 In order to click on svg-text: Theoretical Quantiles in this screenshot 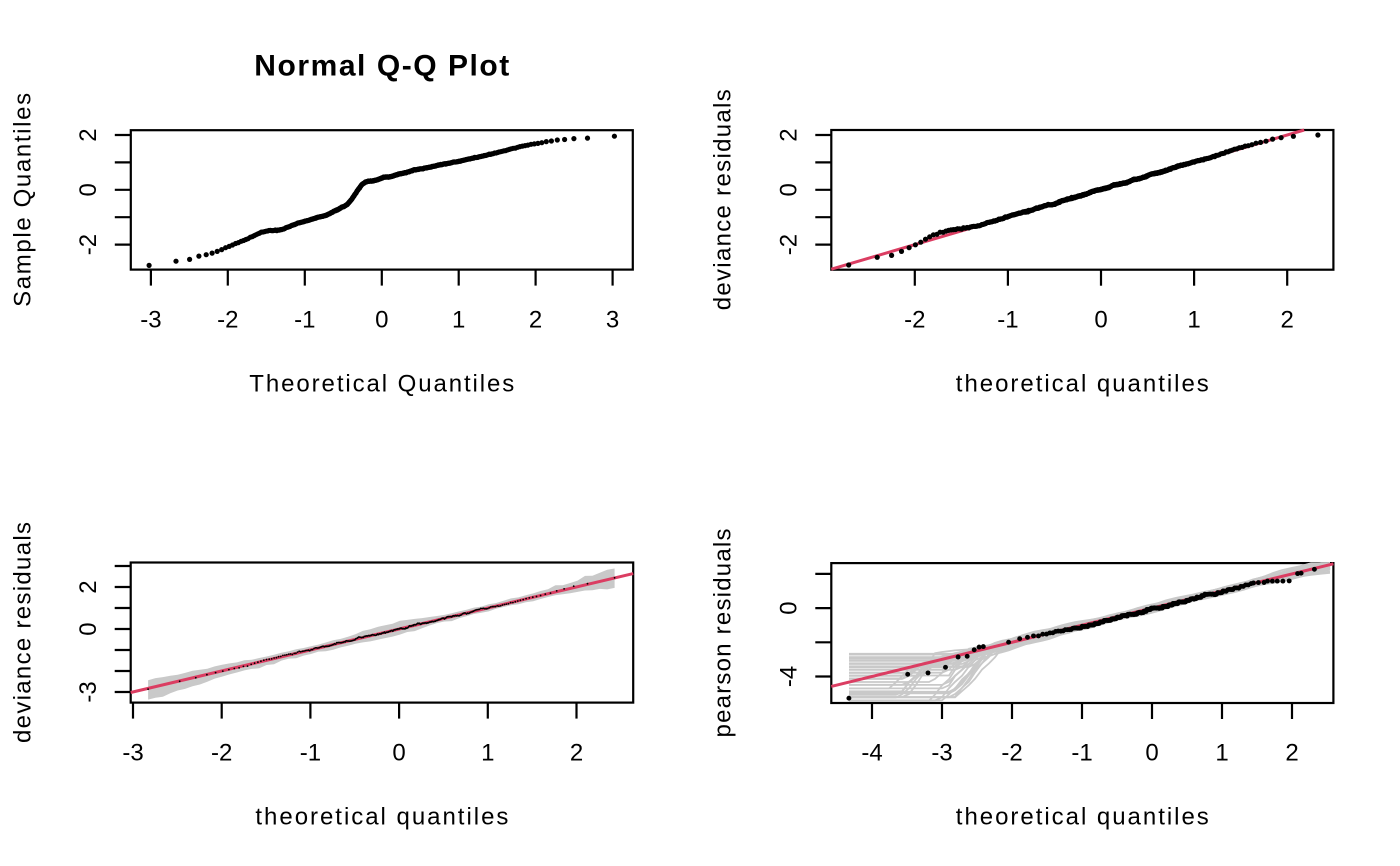, I will do `click(381, 384)`.